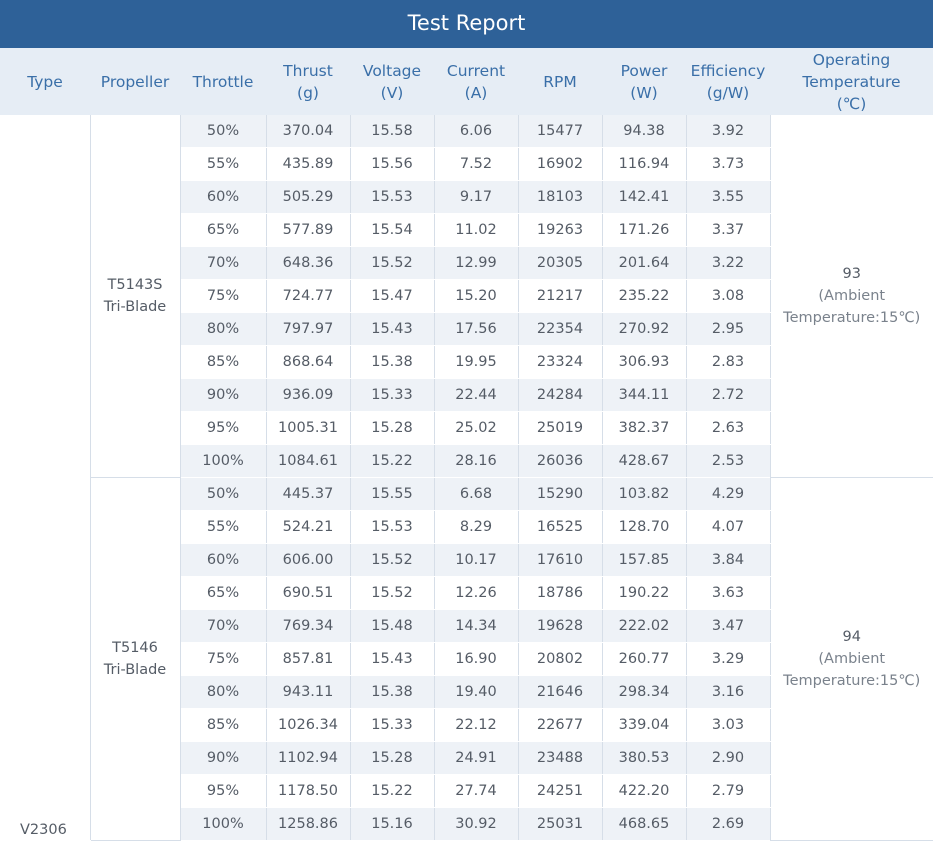 Image resolution: width=933 pixels, height=841 pixels. I want to click on thrust-cell: 769.34, so click(308, 626).